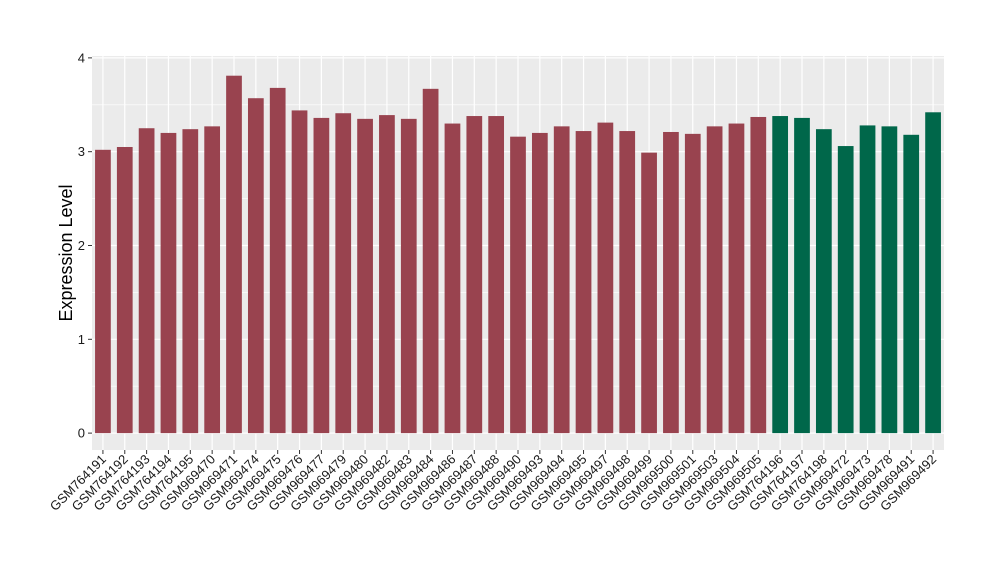  Describe the element at coordinates (496, 275) in the screenshot. I see `bar-GSM969488` at that location.